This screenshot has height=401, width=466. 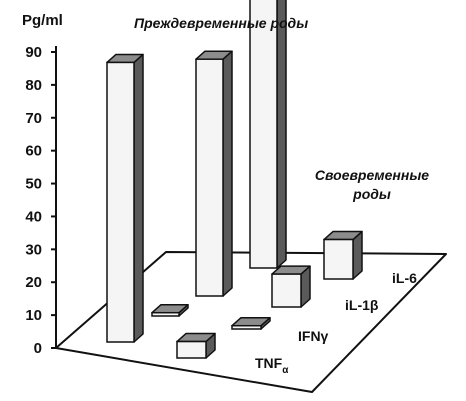 What do you see at coordinates (33, 85) in the screenshot?
I see `y-tick-label: 80` at bounding box center [33, 85].